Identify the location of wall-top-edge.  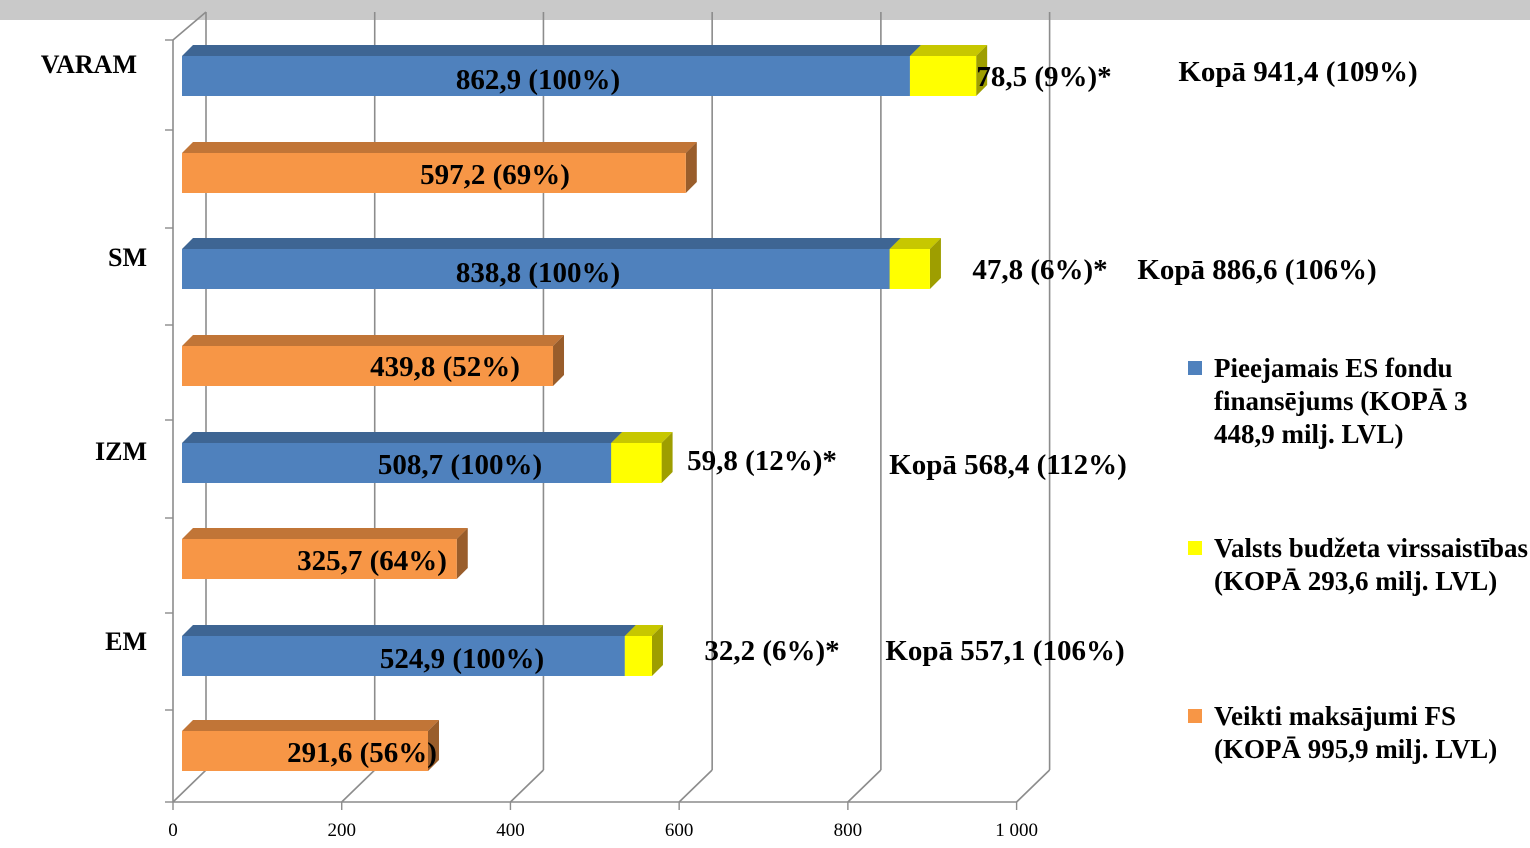
(189, 26).